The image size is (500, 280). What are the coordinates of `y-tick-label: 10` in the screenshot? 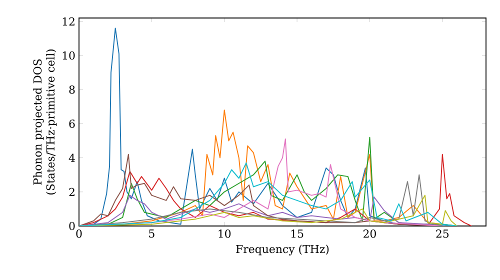 It's located at (68, 55).